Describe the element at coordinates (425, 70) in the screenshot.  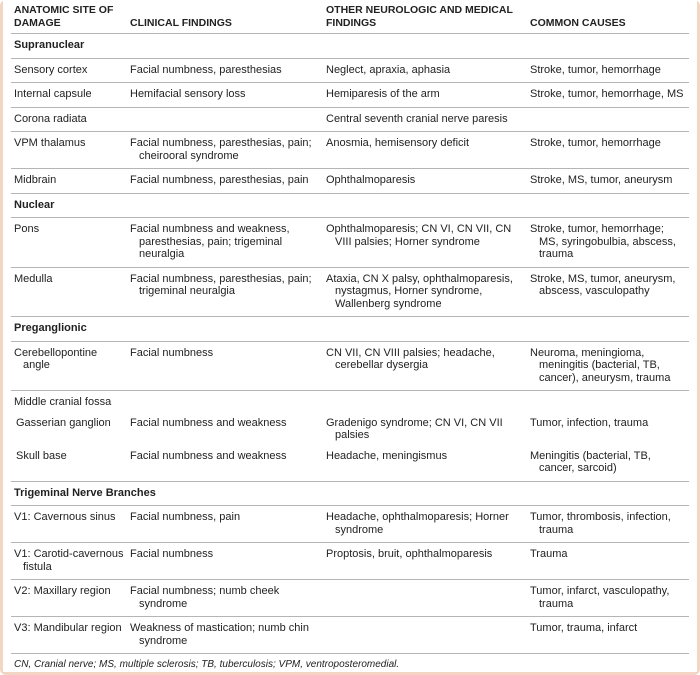
I see `table-cell: Neglect, apraxia, aphasia` at that location.